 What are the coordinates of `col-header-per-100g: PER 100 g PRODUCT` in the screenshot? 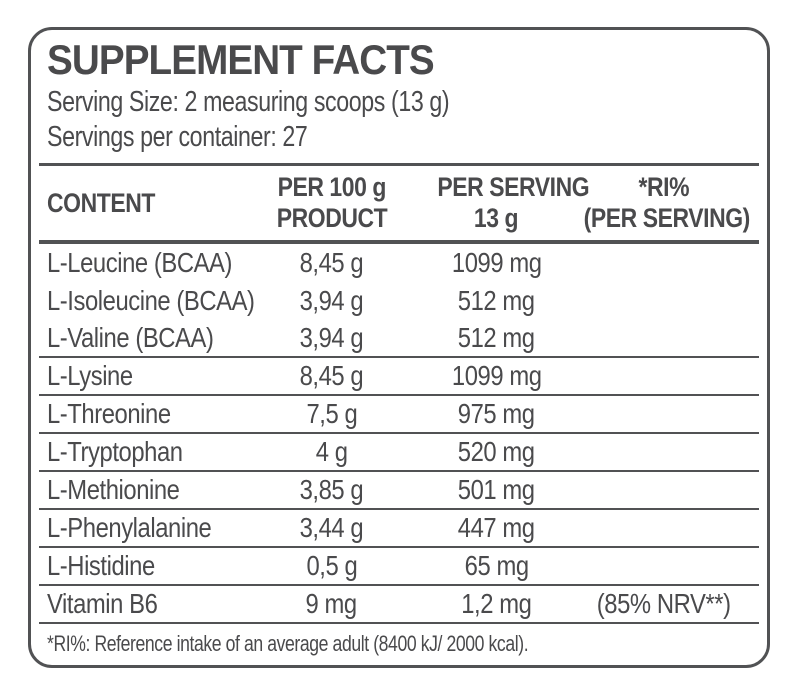 It's located at (331, 202).